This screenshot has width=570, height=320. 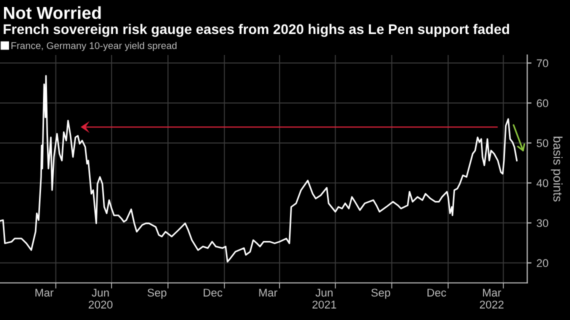 I want to click on x-tick-label: Mar 2022, so click(x=492, y=298).